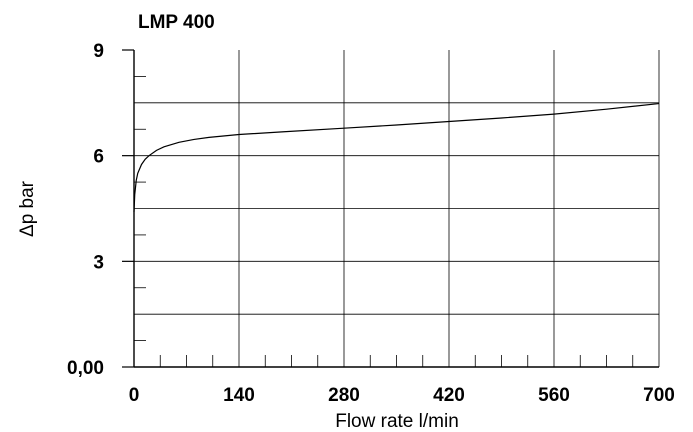  What do you see at coordinates (239, 395) in the screenshot?
I see `x-tick-label: 140` at bounding box center [239, 395].